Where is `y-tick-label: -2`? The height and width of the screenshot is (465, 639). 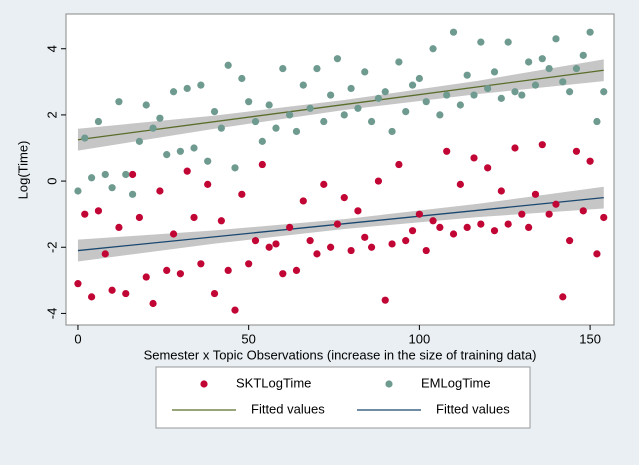 y-tick-label: -2 is located at coordinates (51, 247).